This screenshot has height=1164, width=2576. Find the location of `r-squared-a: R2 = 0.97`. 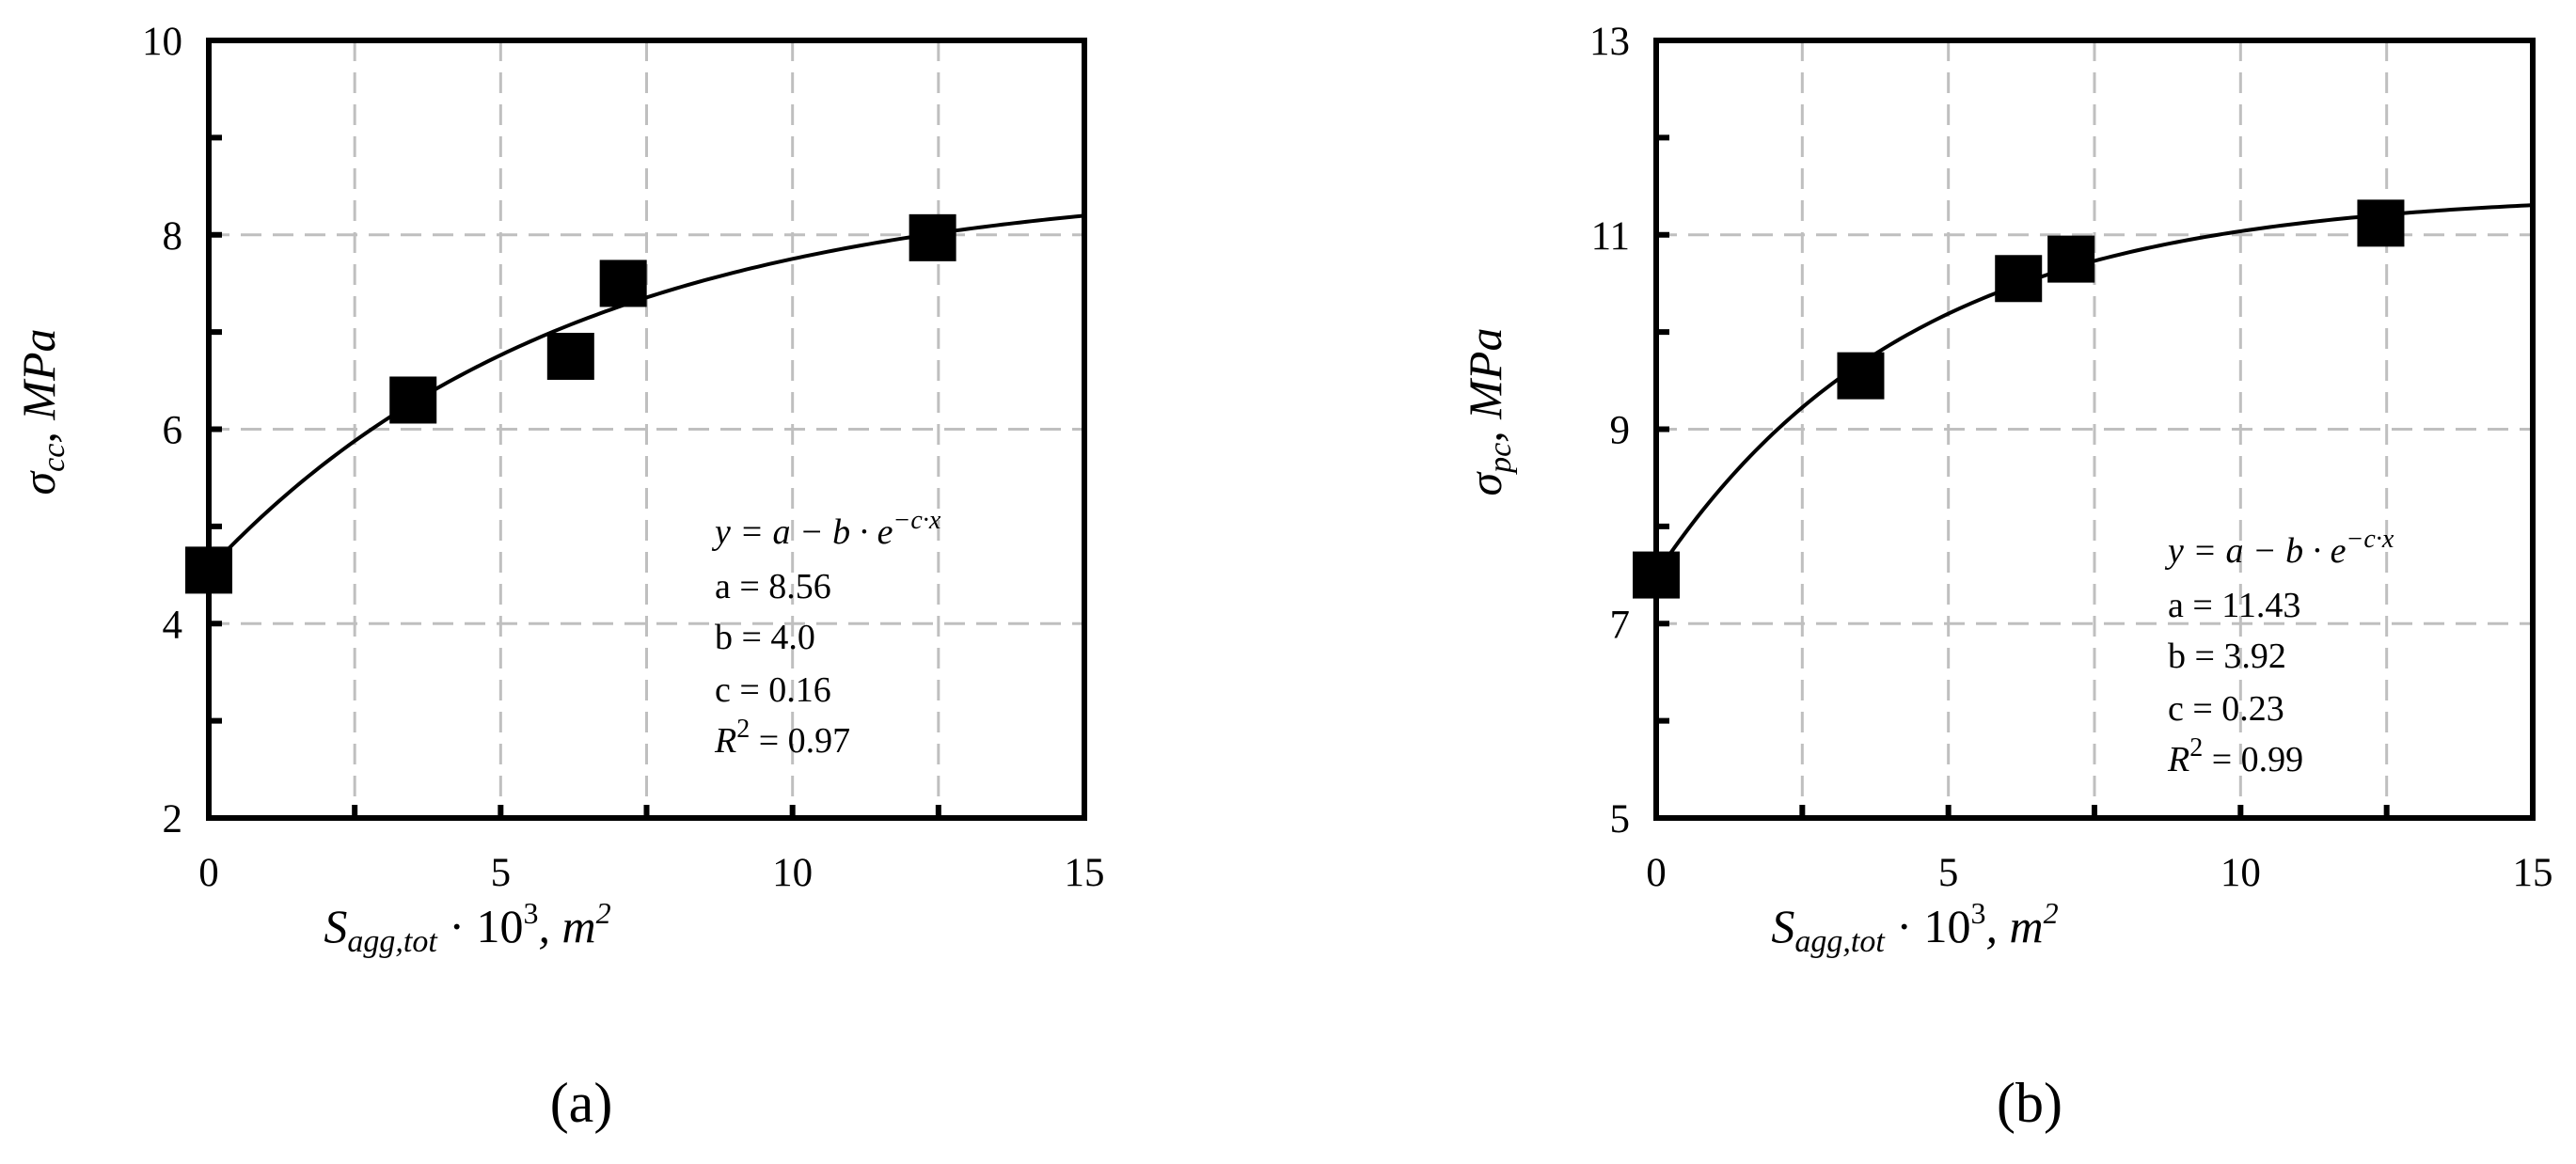

r-squared-a: R2 = 0.97 is located at coordinates (782, 738).